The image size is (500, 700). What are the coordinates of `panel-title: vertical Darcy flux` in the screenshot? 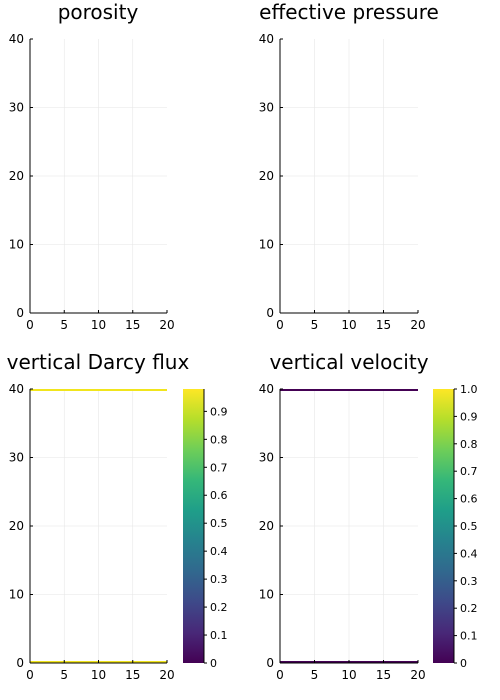 It's located at (98, 362).